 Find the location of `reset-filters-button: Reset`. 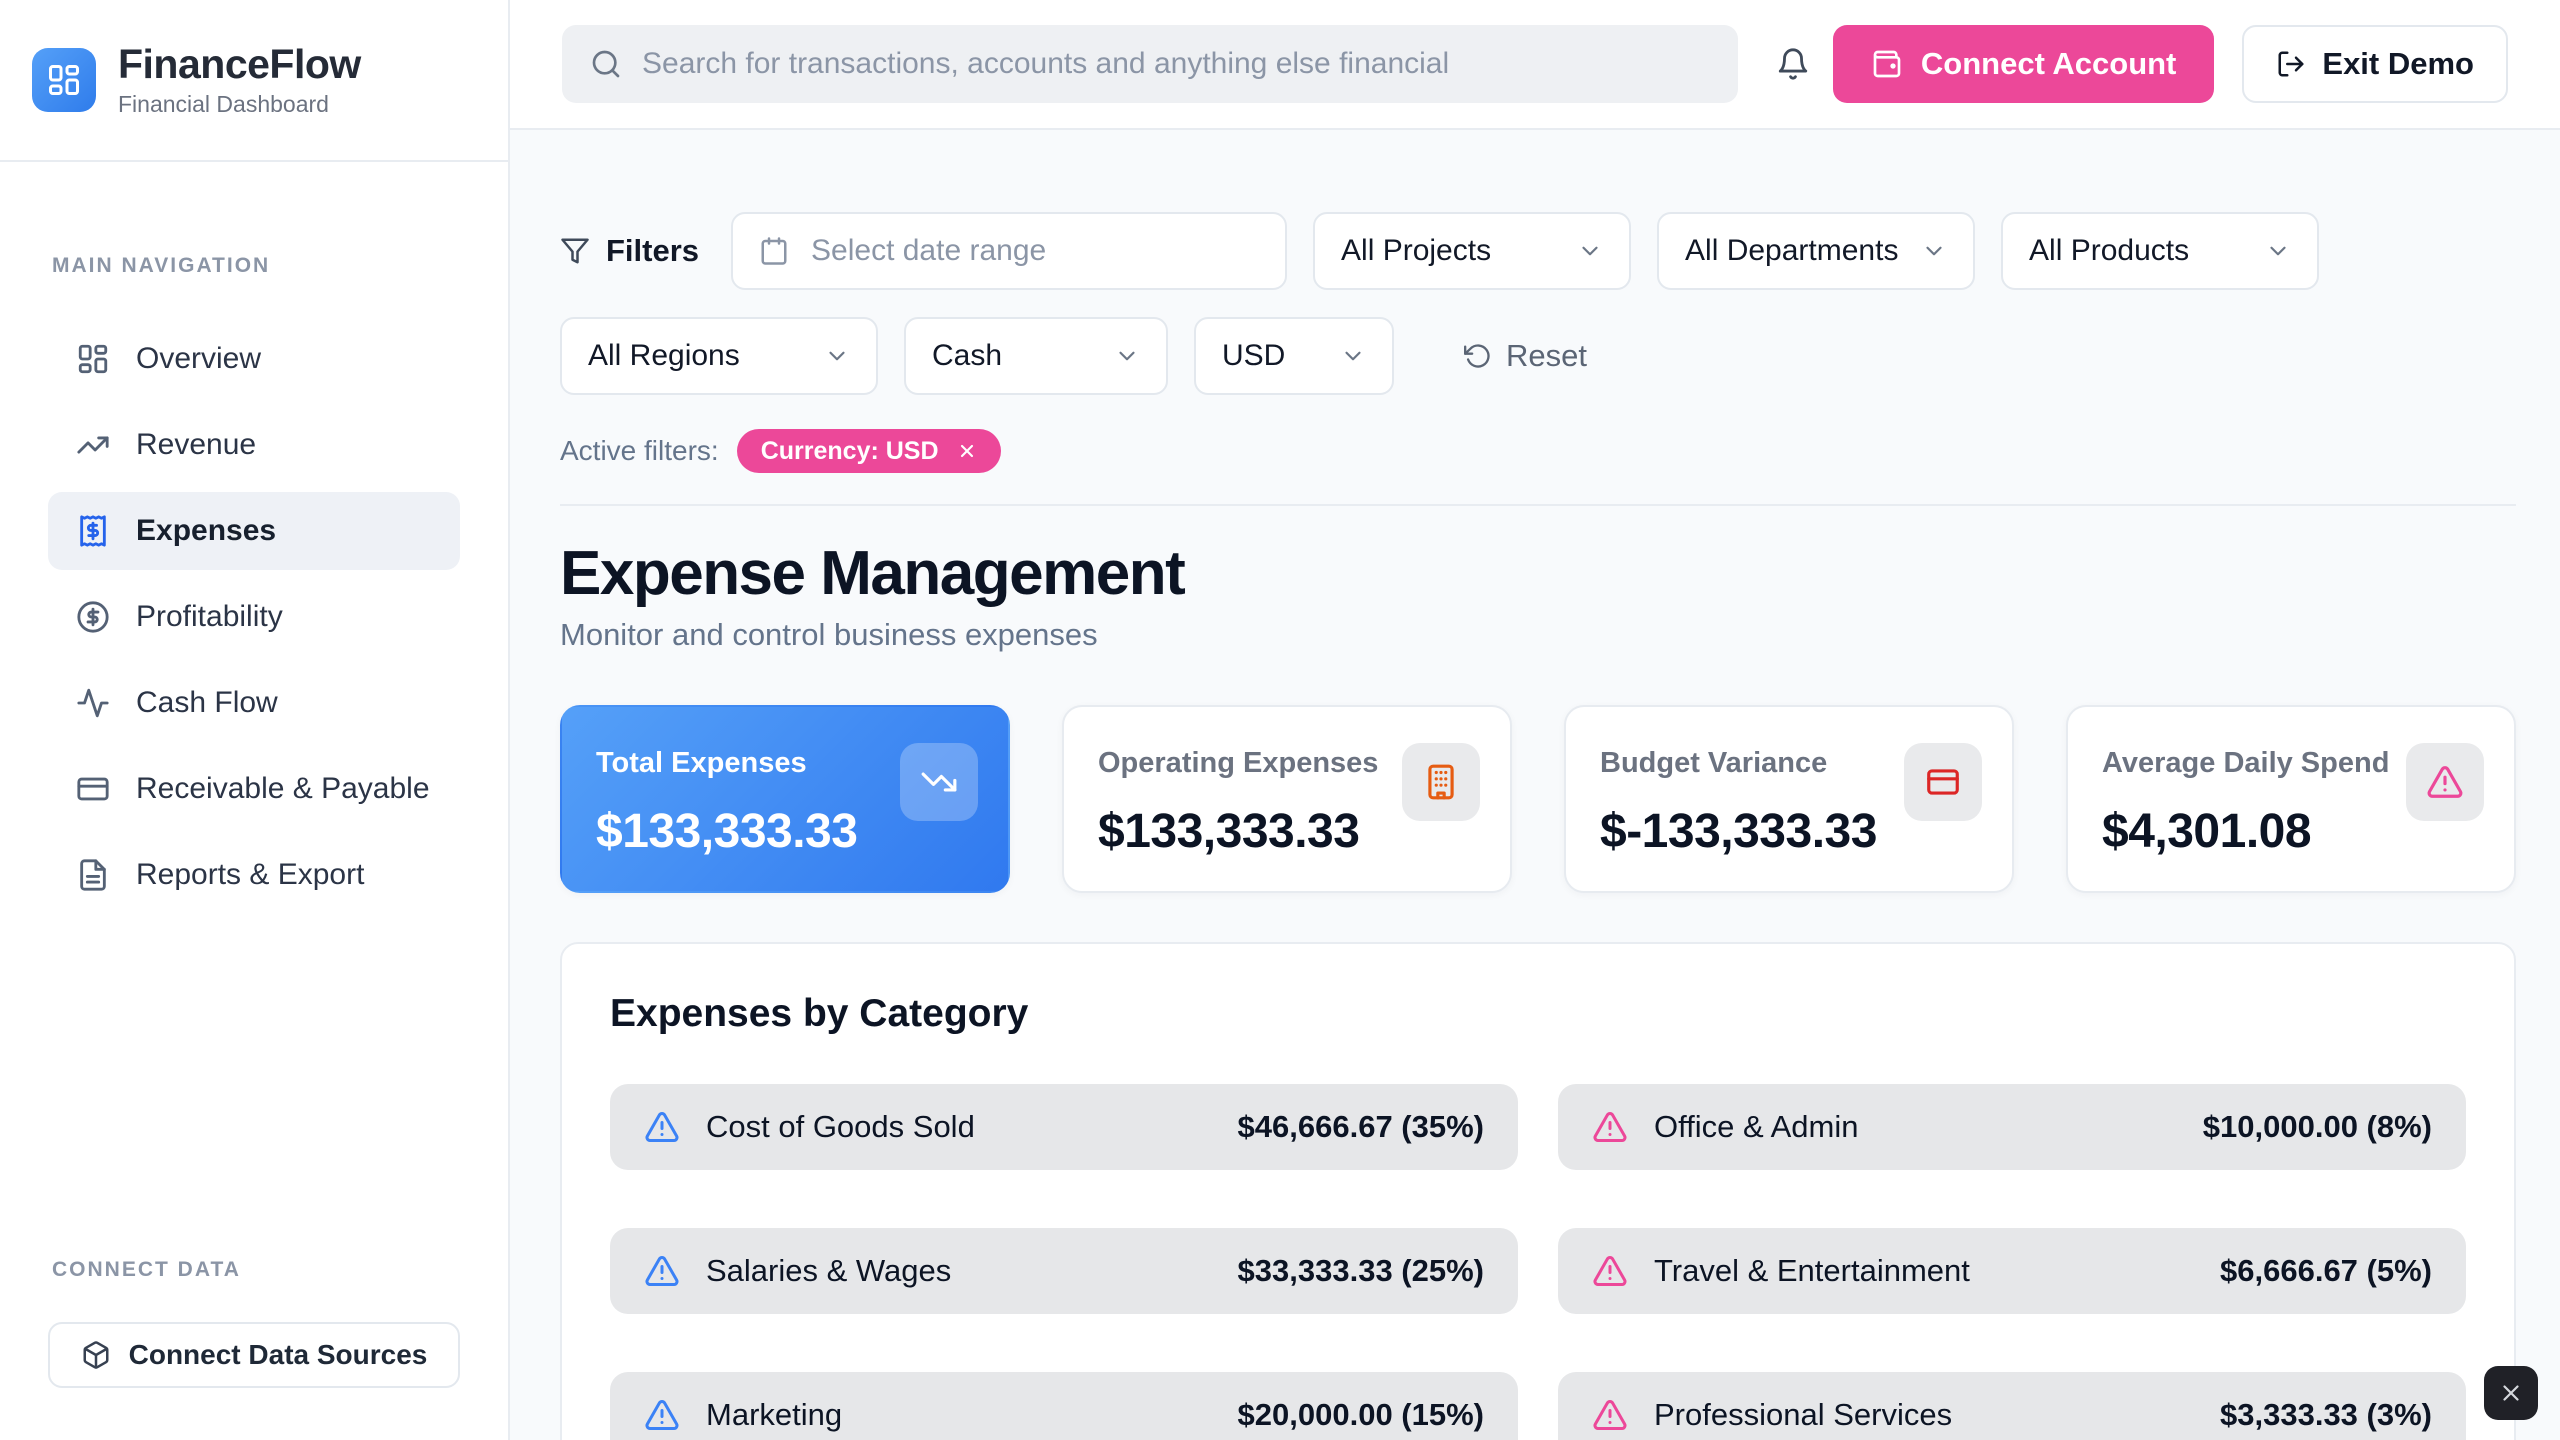

reset-filters-button: Reset is located at coordinates (1525, 356).